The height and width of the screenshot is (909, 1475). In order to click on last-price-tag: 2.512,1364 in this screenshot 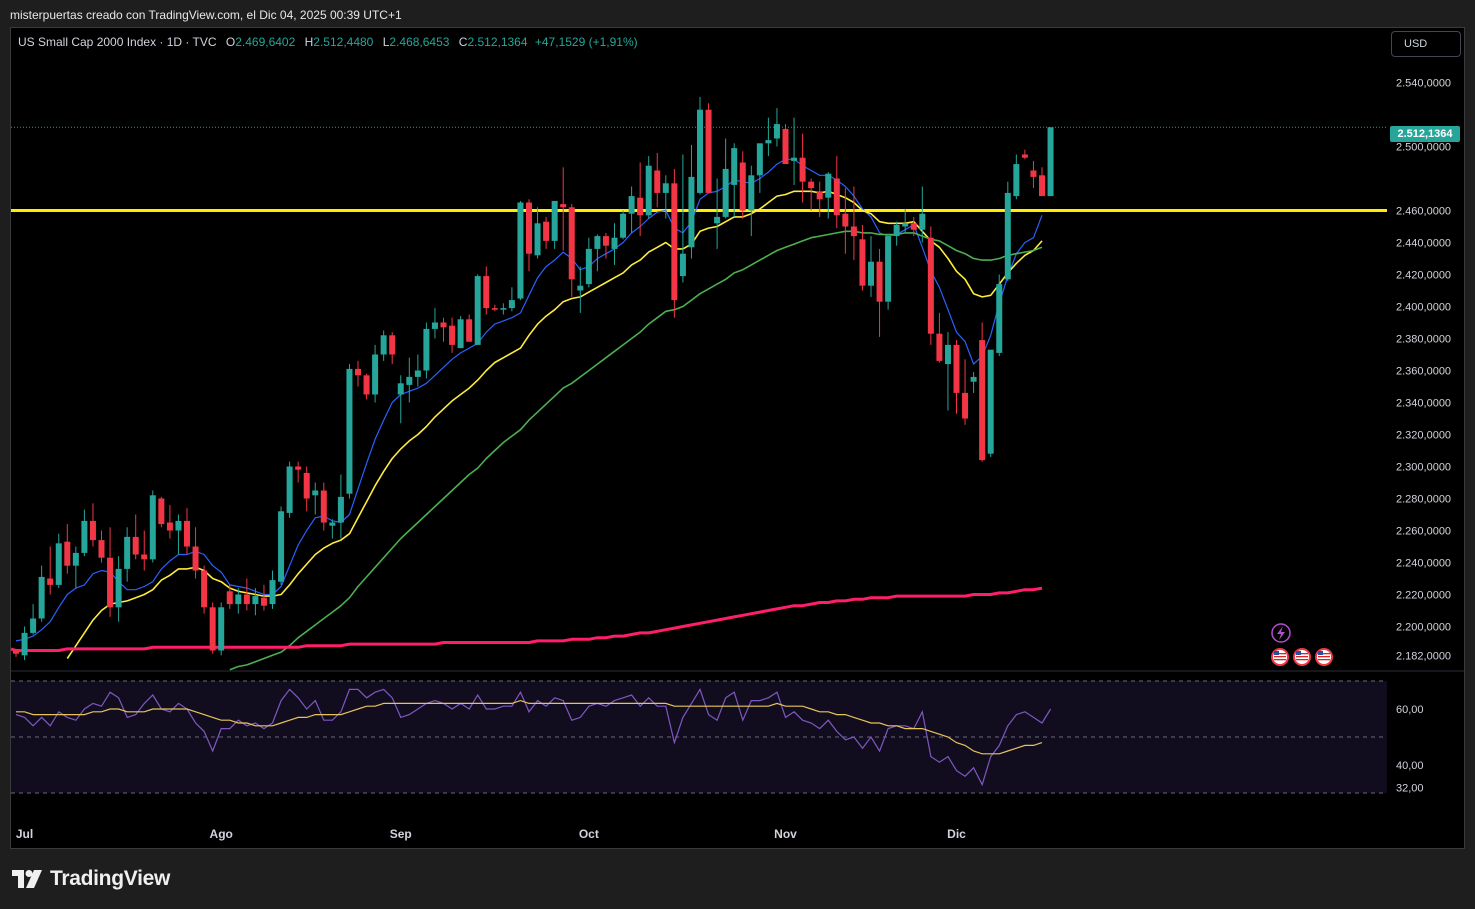, I will do `click(1425, 134)`.